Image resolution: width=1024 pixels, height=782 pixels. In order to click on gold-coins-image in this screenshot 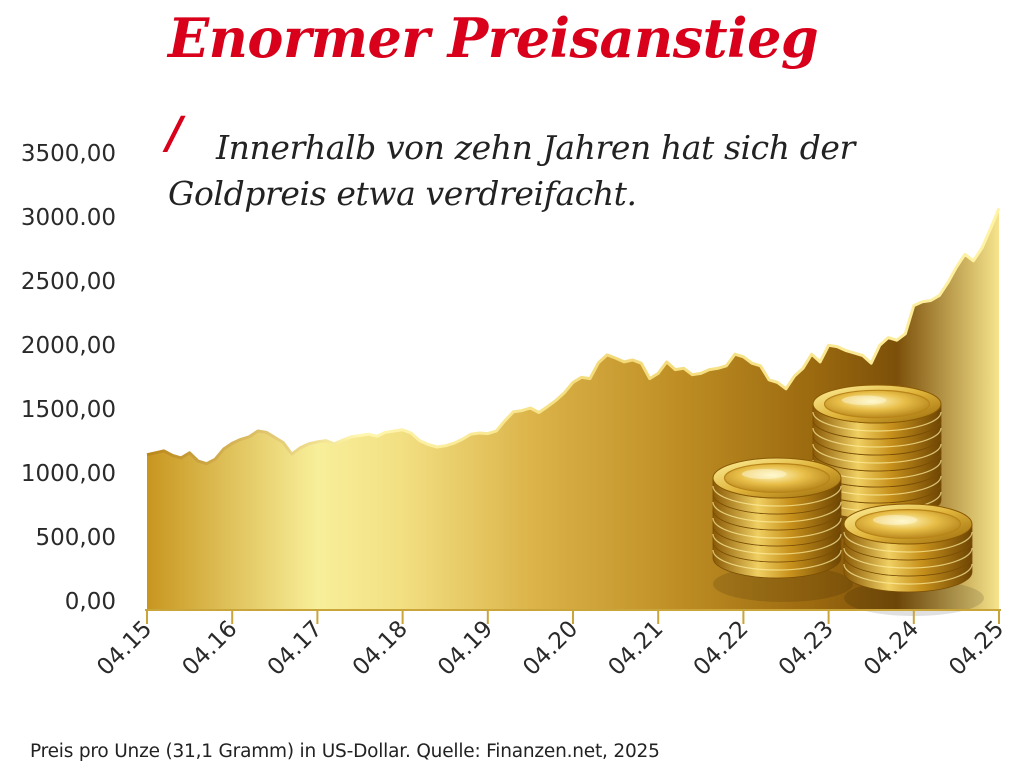, I will do `click(848, 500)`.